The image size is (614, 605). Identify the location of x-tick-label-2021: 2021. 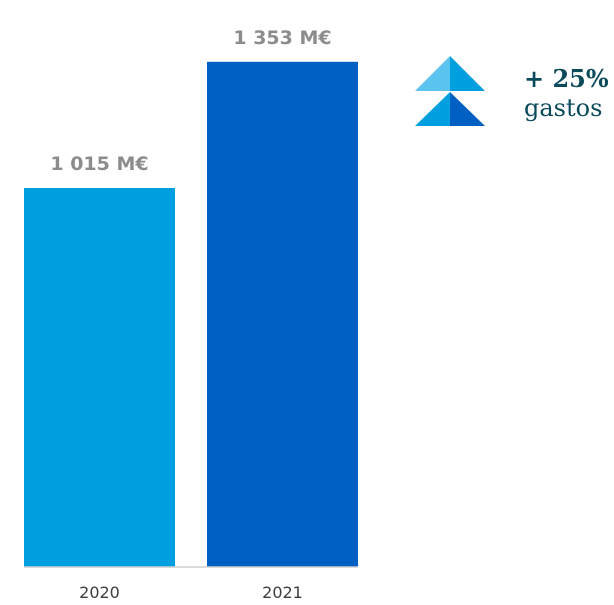
(282, 592).